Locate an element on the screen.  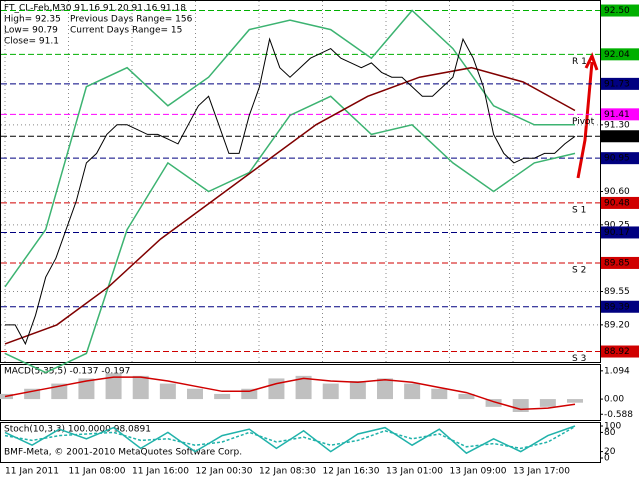
y-tick-label: 1.094 is located at coordinates (617, 371).